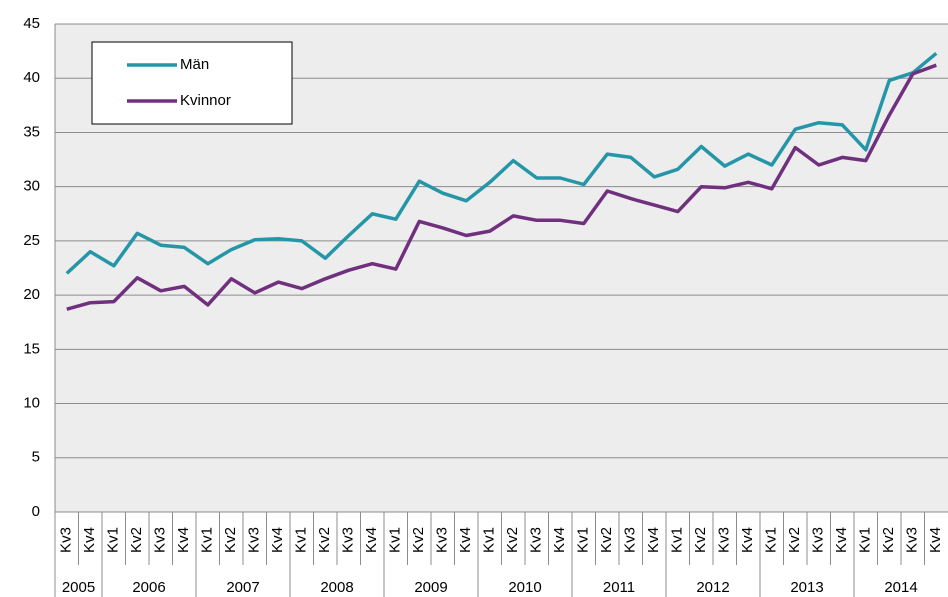  What do you see at coordinates (31, 294) in the screenshot?
I see `y-tick-label: 20` at bounding box center [31, 294].